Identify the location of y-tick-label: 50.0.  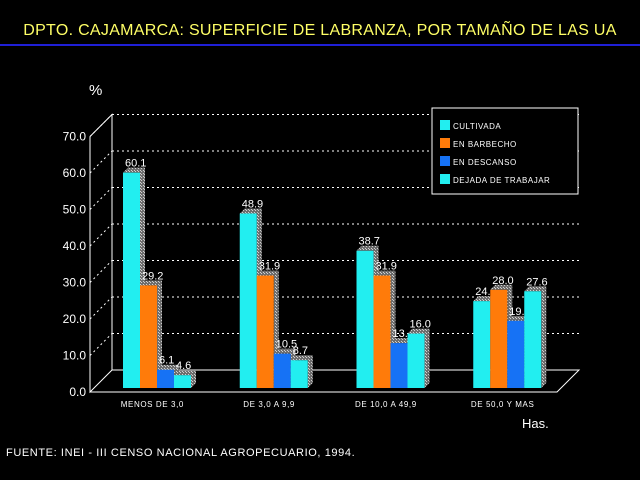
(75, 210).